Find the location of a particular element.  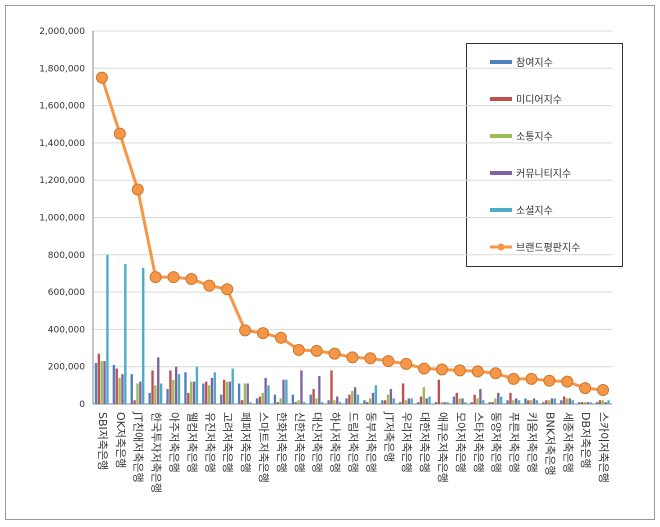

x-tick-label: 세종저축은행 is located at coordinates (567, 442).